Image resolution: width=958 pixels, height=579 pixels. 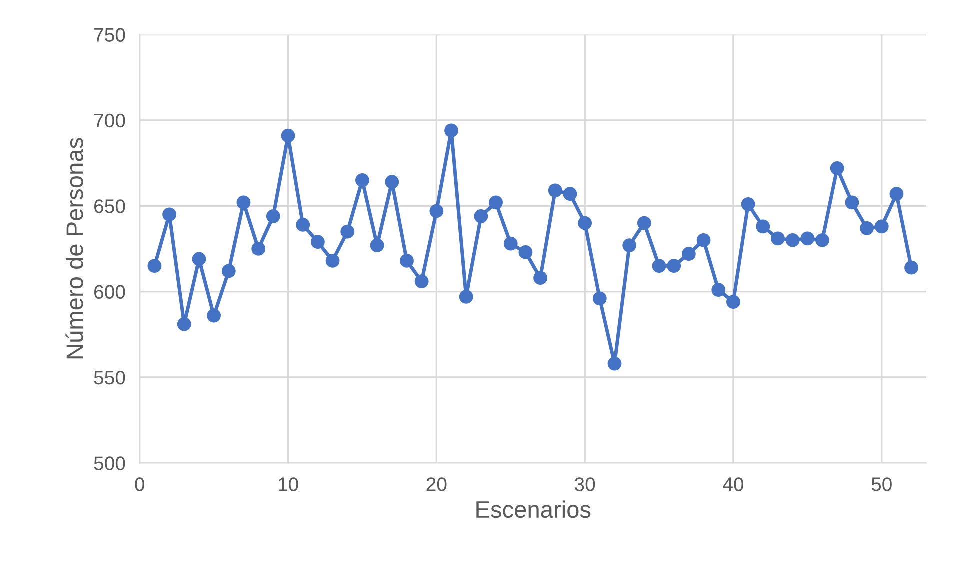 I want to click on x-tick-label: 30, so click(x=585, y=485).